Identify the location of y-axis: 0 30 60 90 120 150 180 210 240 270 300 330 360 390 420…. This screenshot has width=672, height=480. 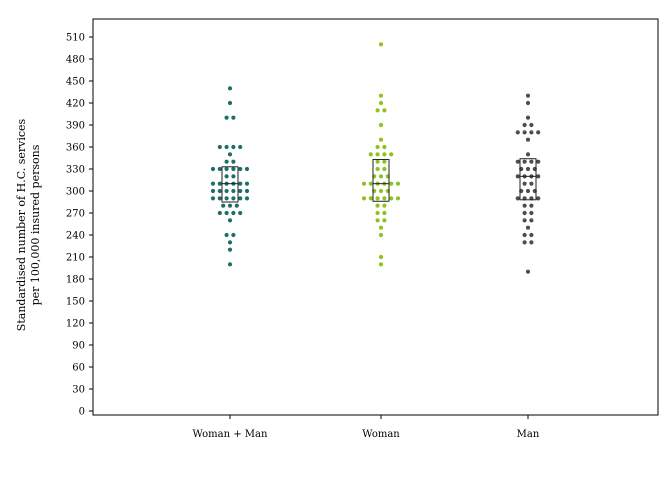
(79, 225).